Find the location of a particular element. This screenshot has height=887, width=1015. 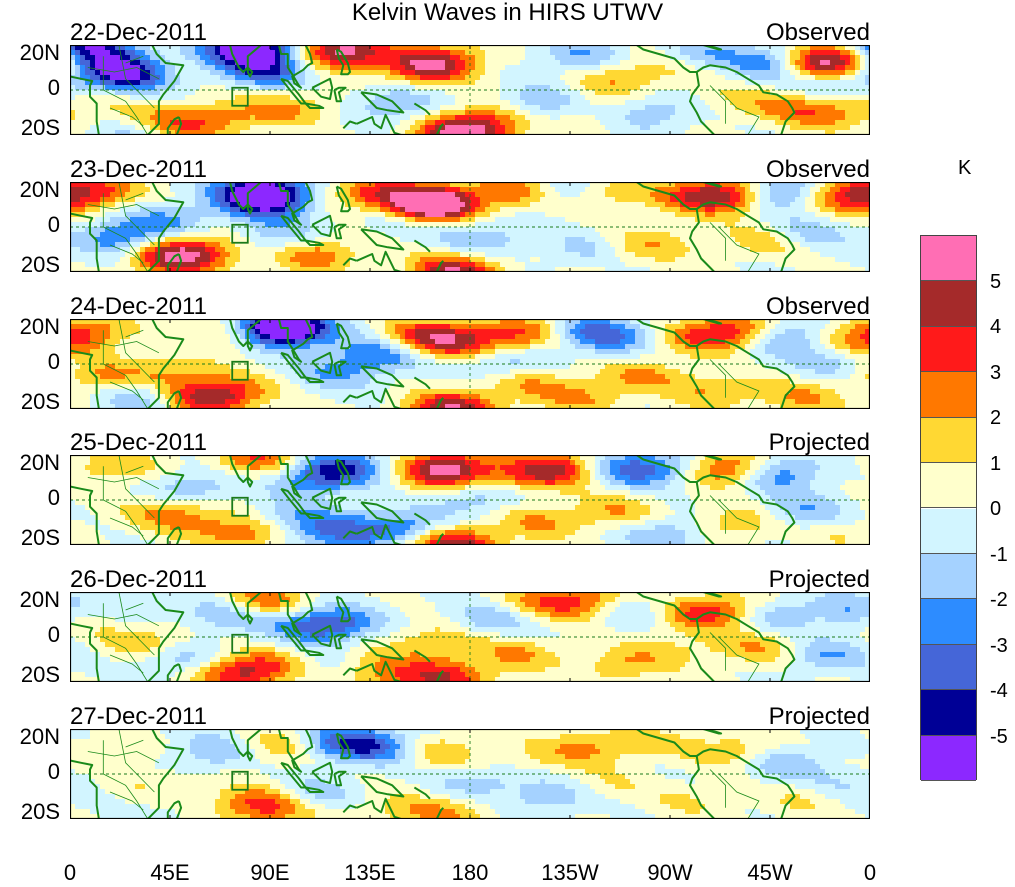

colorbar-label: 2 is located at coordinates (996, 418).